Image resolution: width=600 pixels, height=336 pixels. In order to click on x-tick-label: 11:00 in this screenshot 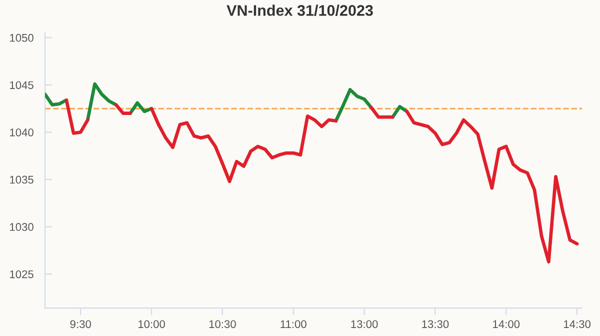, I will do `click(293, 324)`.